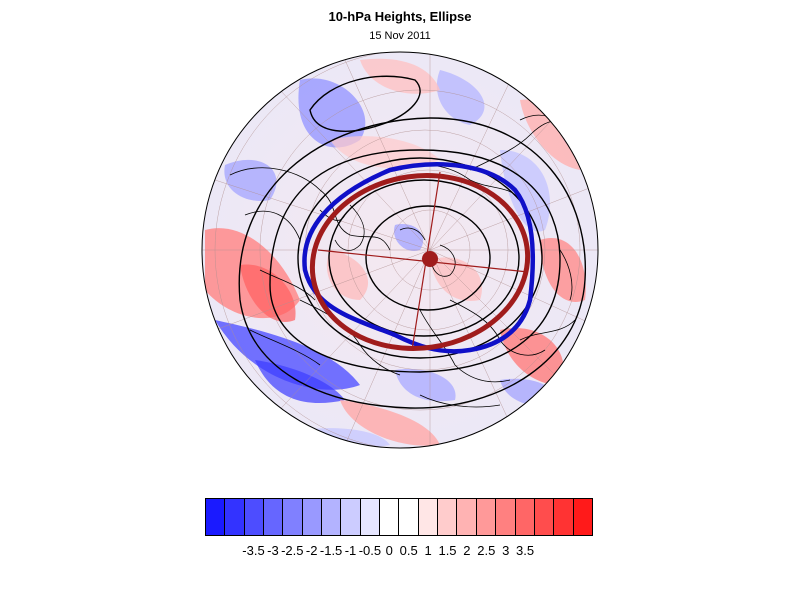  What do you see at coordinates (447, 550) in the screenshot?
I see `colorbar-tick-label: 1.5` at bounding box center [447, 550].